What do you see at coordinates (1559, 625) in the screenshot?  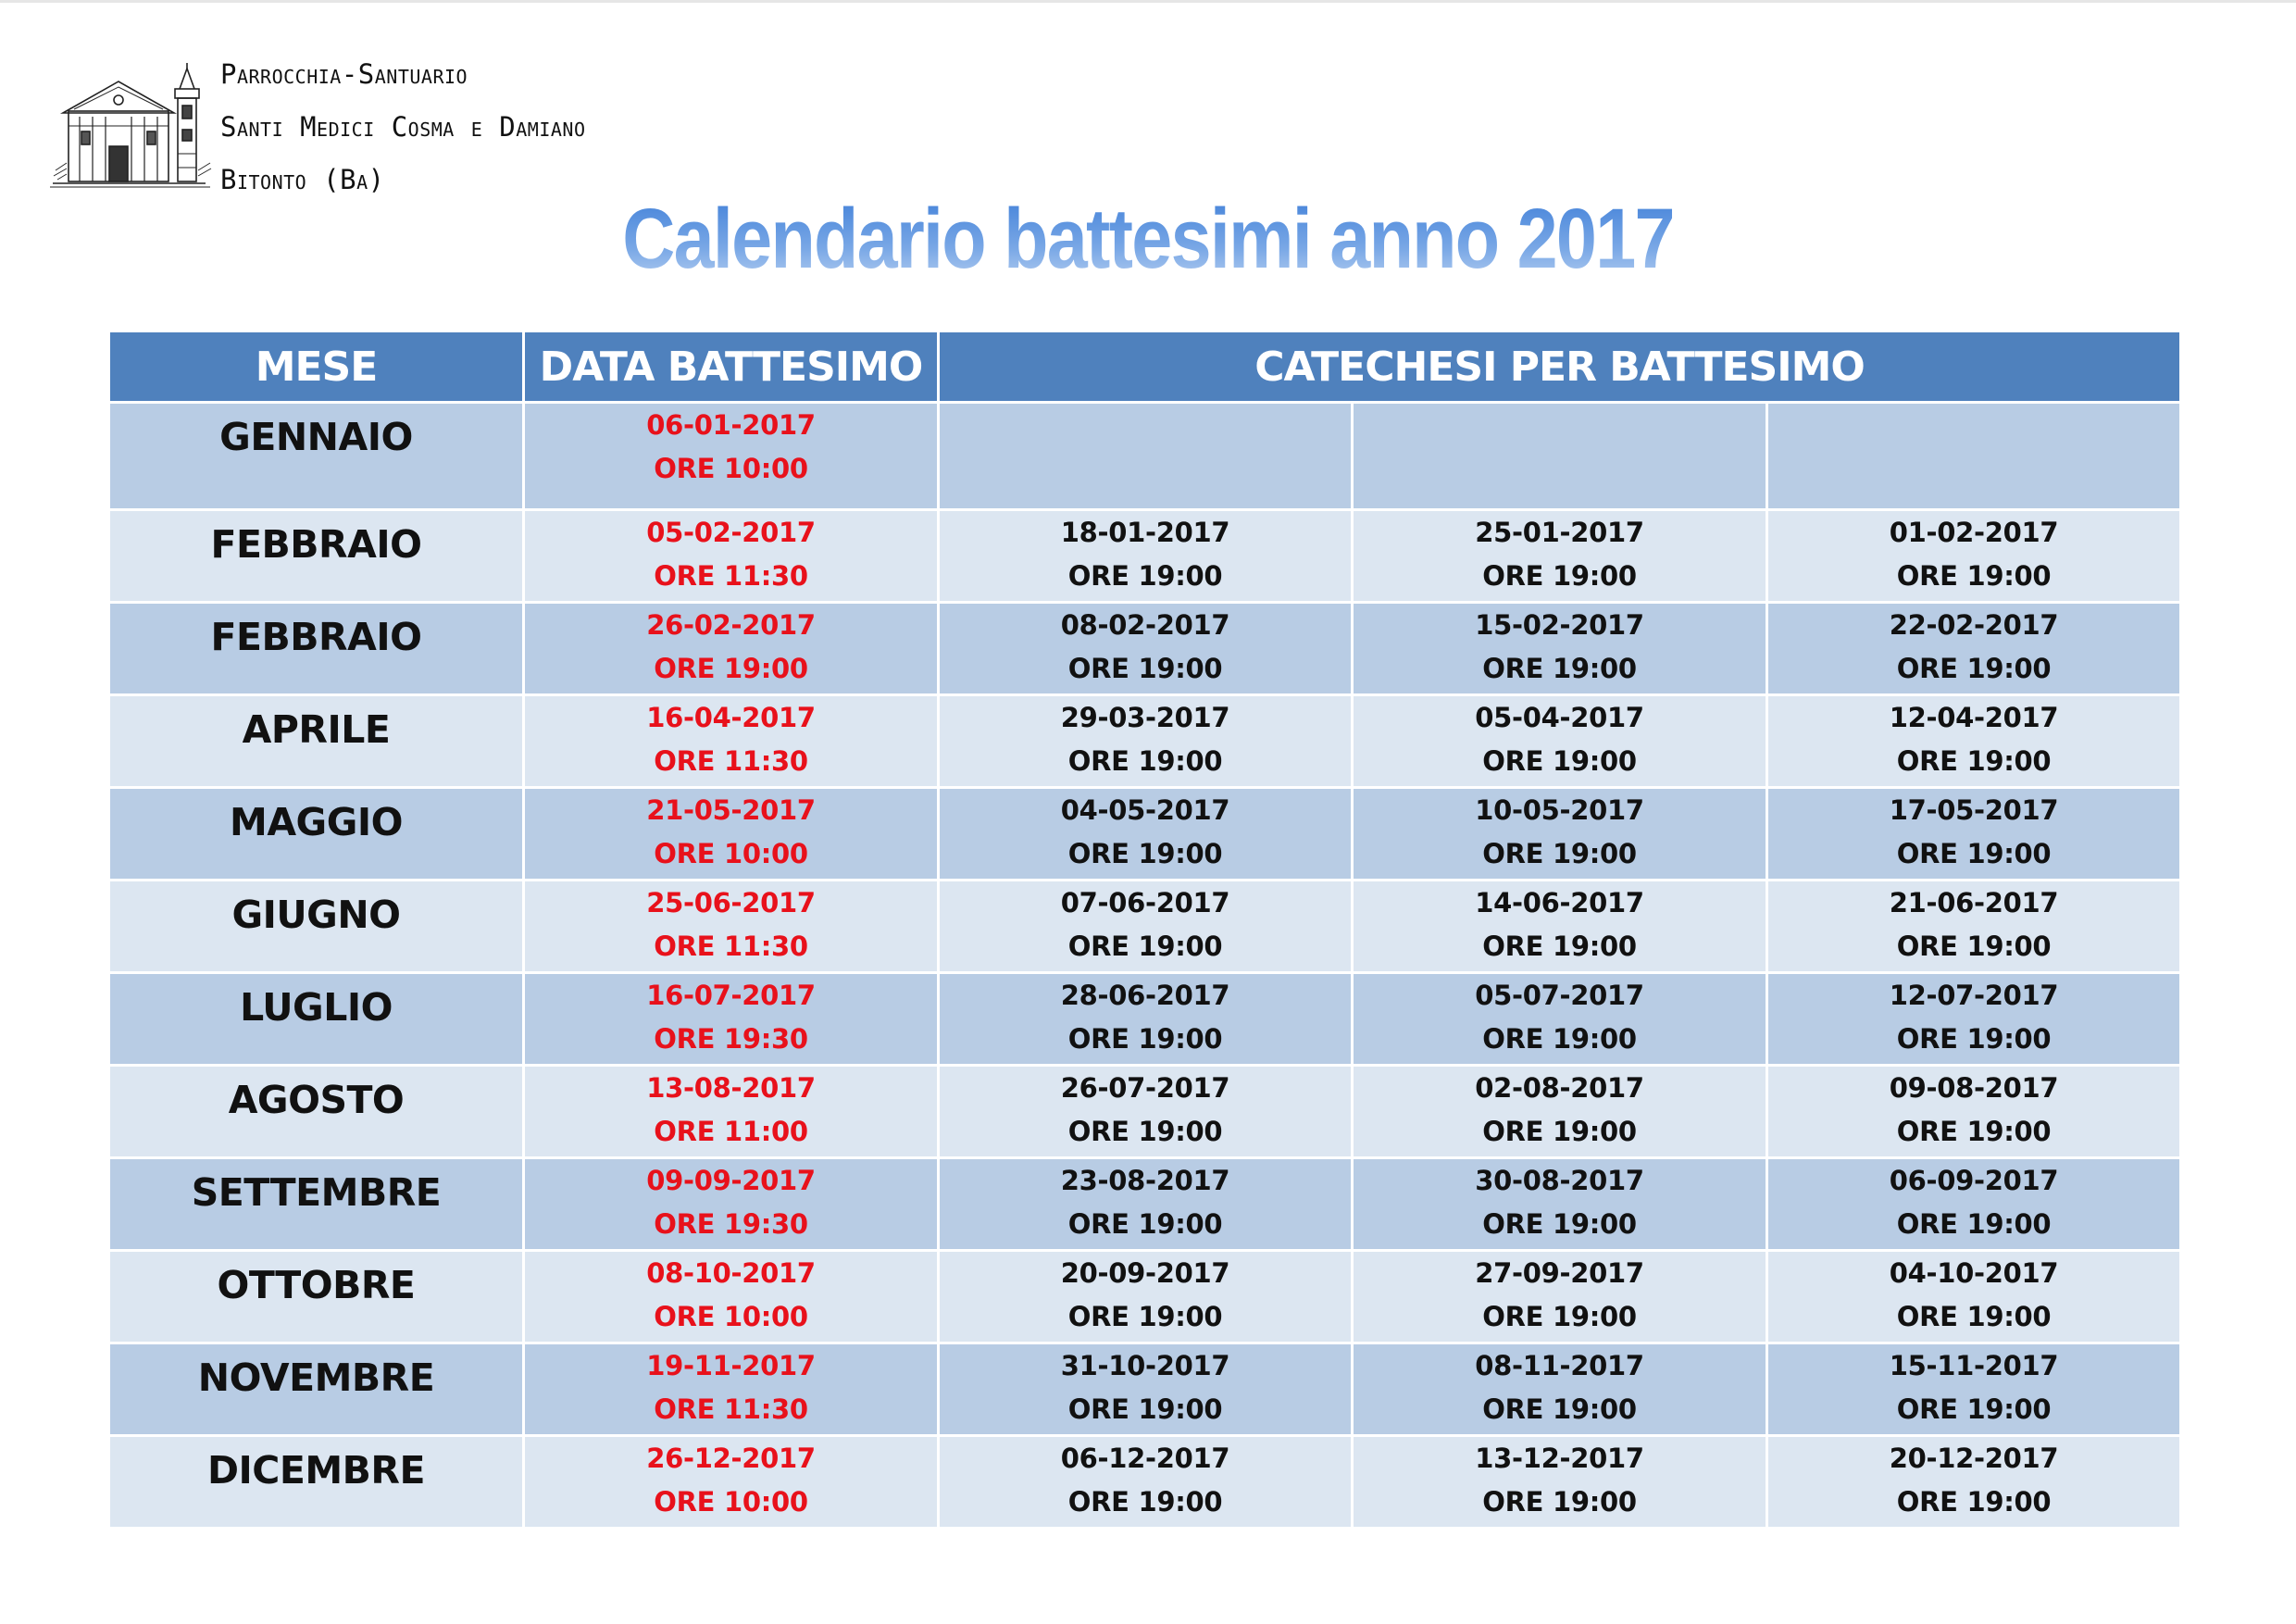 I see `catechesis-date: 15-02-2017` at bounding box center [1559, 625].